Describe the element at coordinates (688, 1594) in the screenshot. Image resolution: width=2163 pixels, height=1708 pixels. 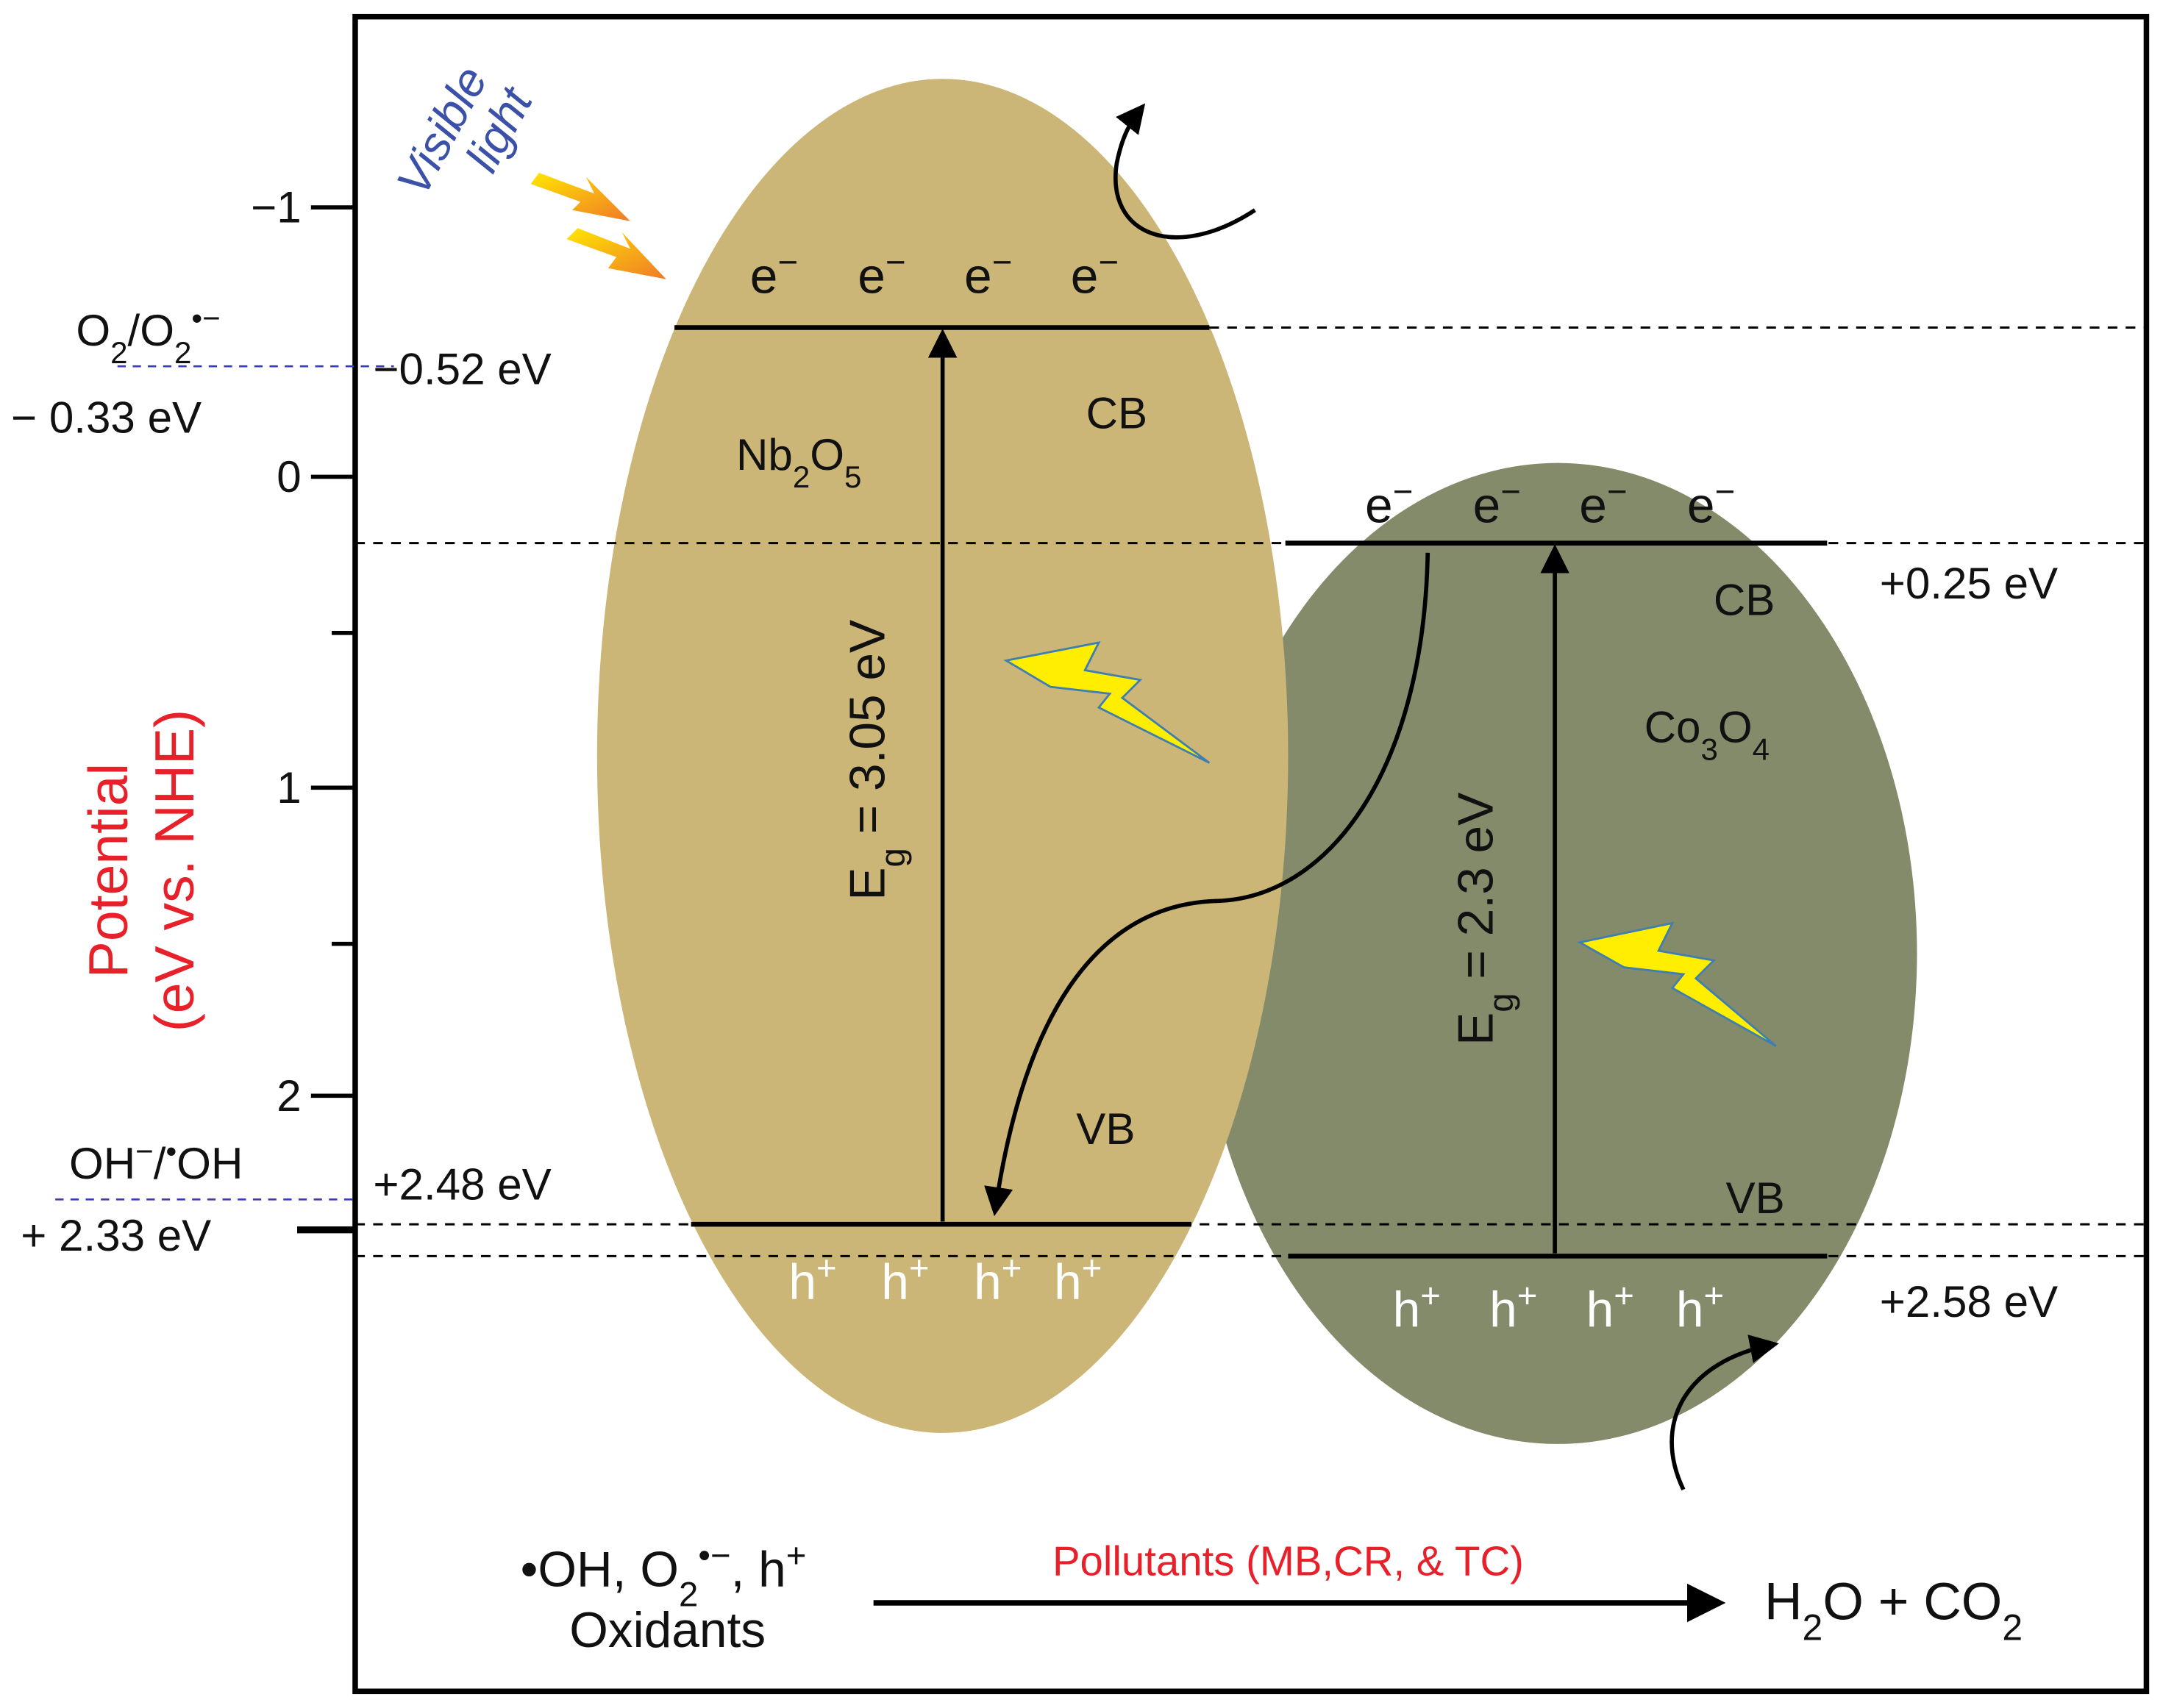
I see `oxidants-part: 2` at that location.